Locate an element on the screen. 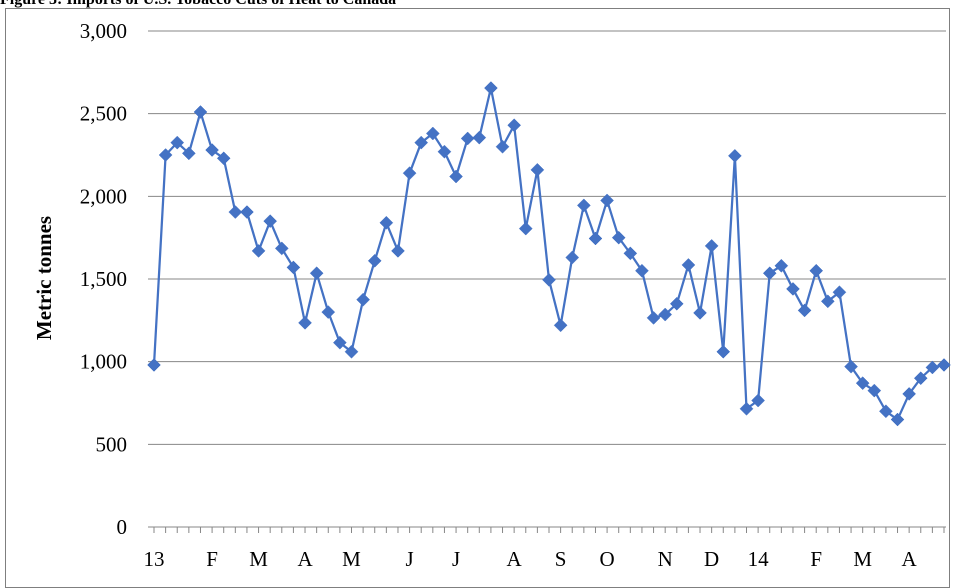  y-tick-label: 1,500 is located at coordinates (103, 279).